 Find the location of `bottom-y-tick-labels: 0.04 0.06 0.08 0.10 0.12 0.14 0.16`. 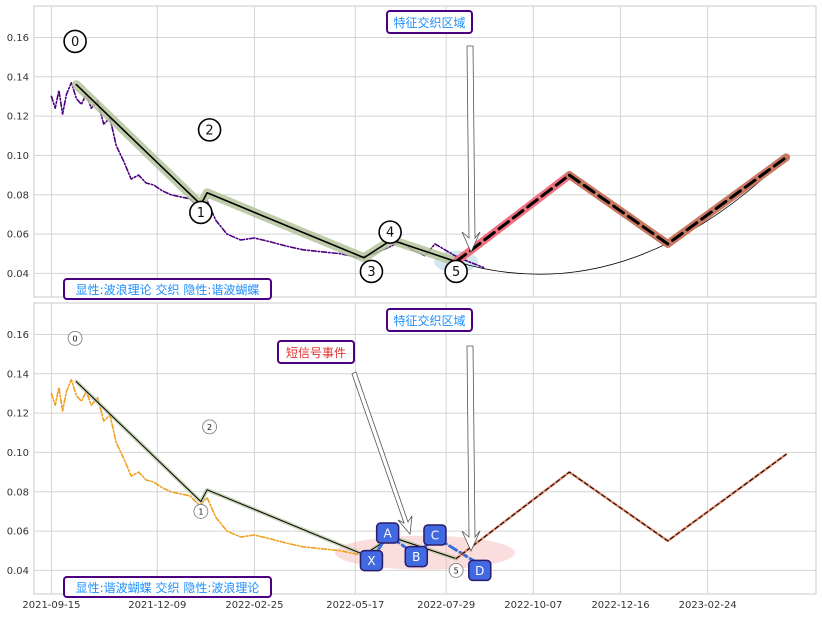

bottom-y-tick-labels: 0.04 0.06 0.08 0.10 0.12 0.14 0.16 is located at coordinates (18, 453).